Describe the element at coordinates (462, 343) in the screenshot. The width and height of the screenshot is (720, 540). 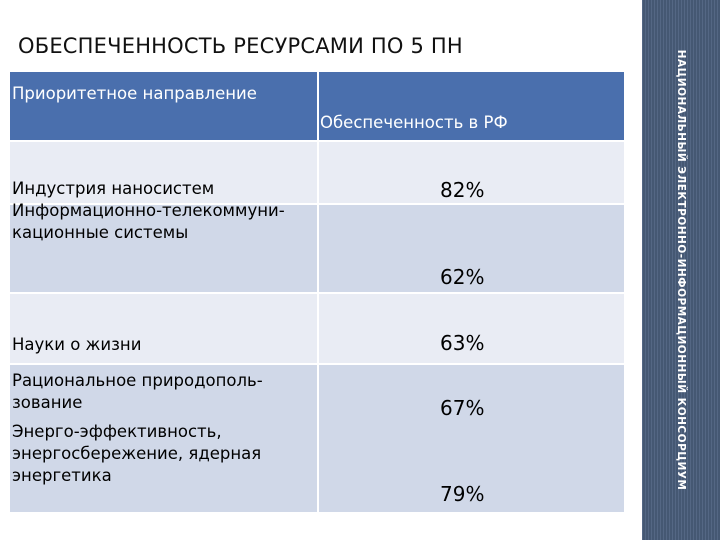
I see `row-value: 63%` at that location.